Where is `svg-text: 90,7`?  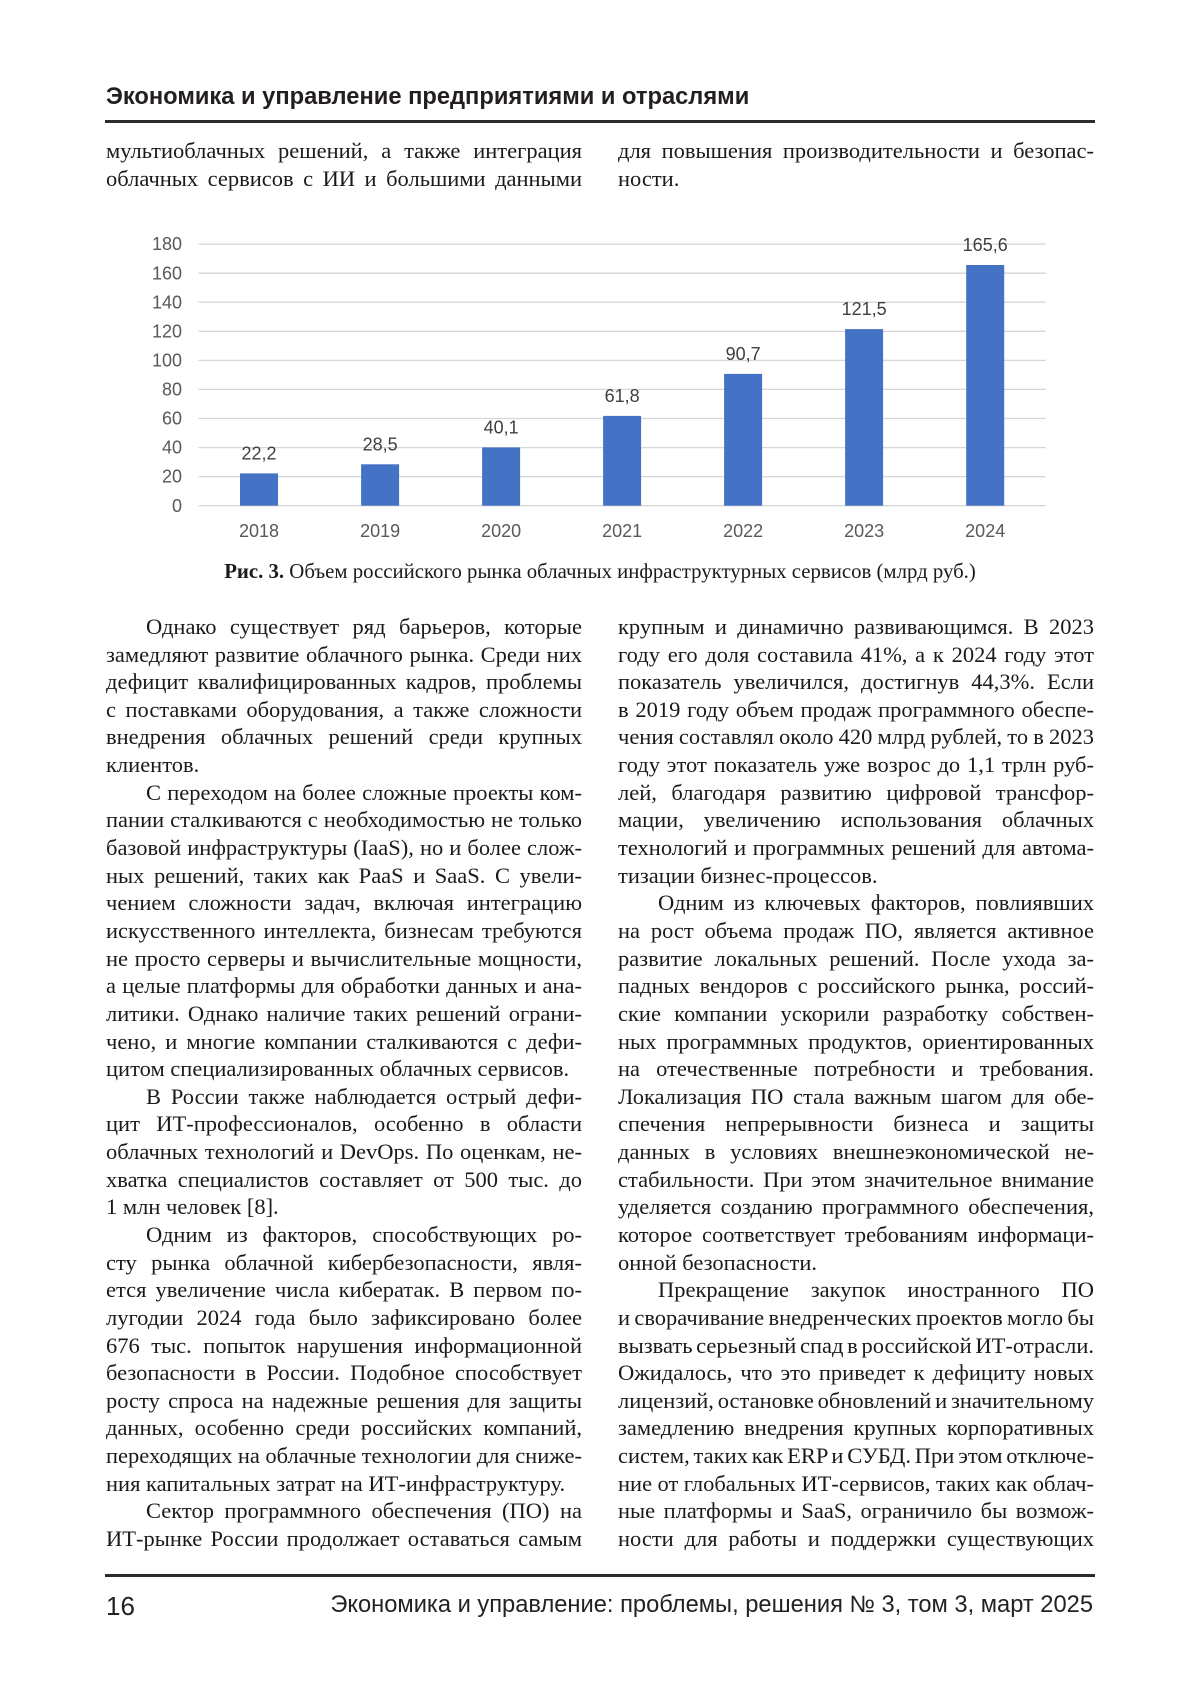
svg-text: 90,7 is located at coordinates (743, 354).